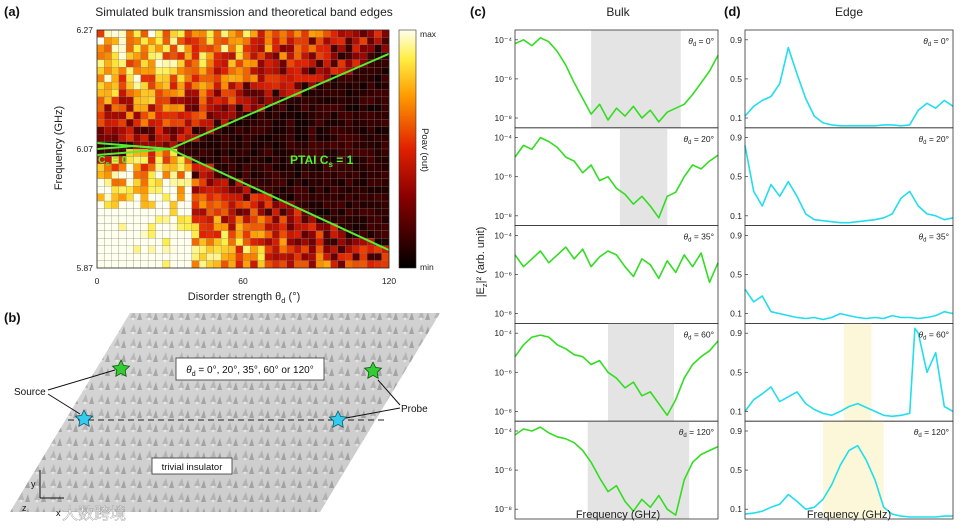 The image size is (964, 530). I want to click on y-tick-label: 10⁻⁴, so click(503, 138).